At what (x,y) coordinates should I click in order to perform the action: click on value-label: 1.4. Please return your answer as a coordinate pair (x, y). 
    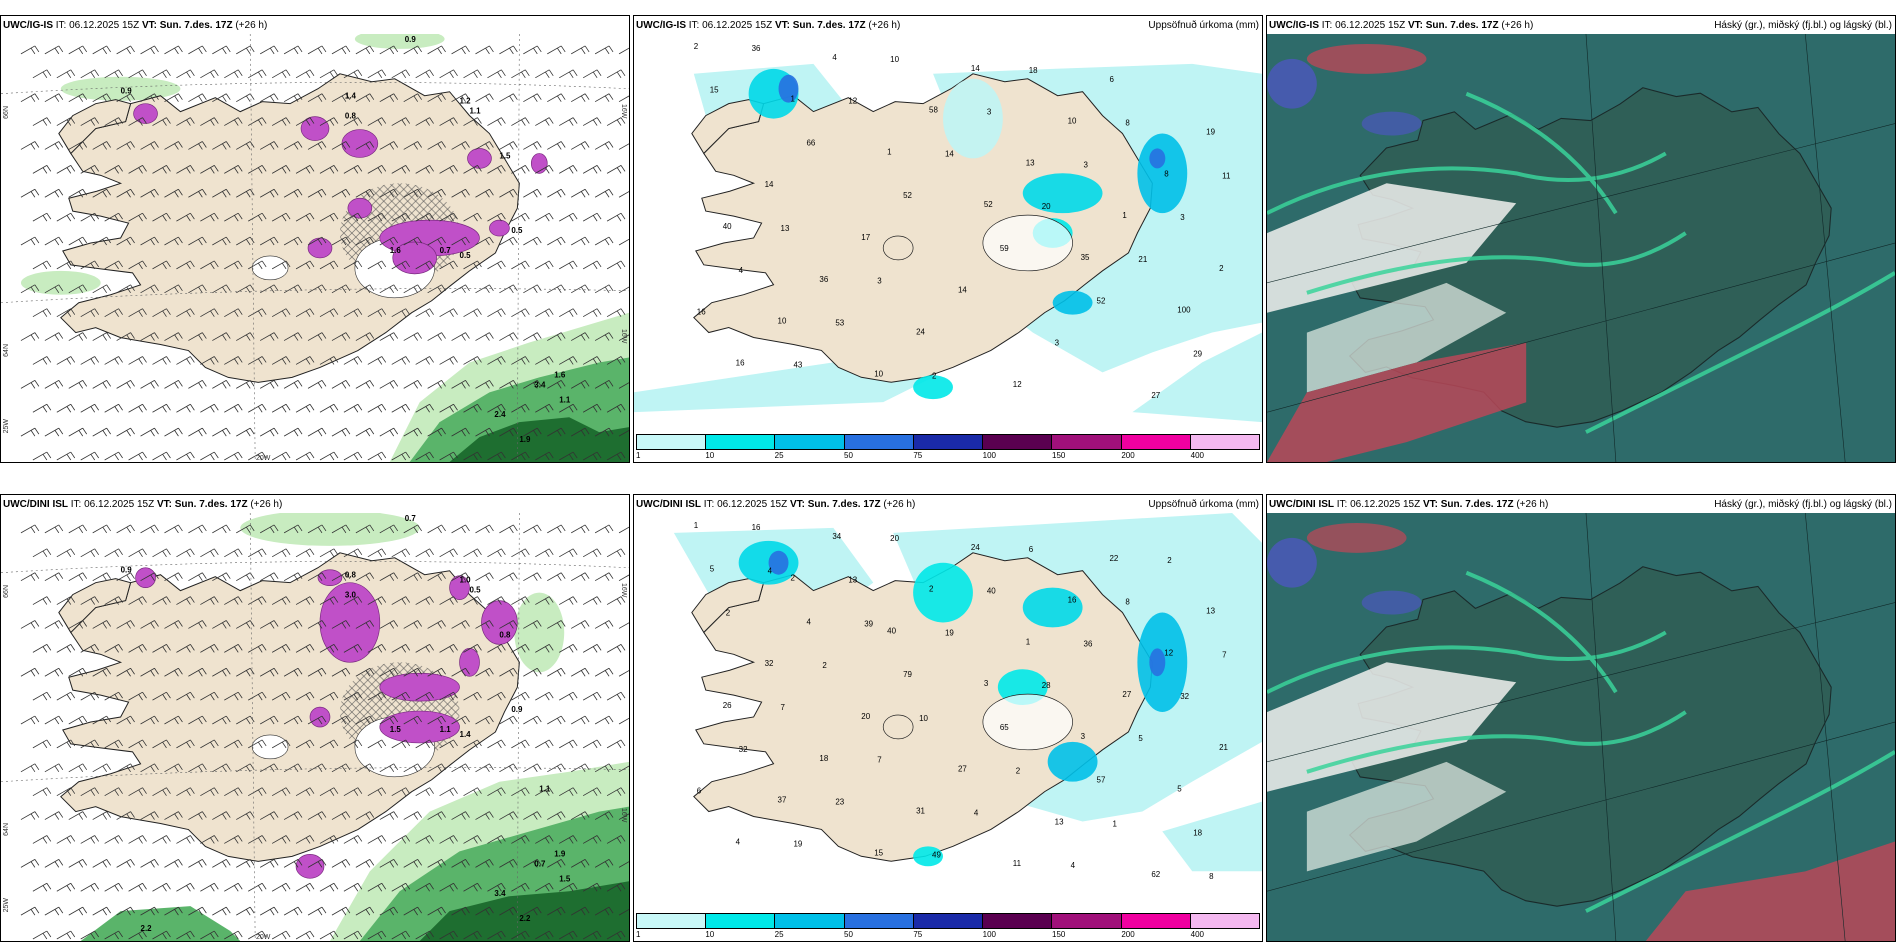
    Looking at the image, I should click on (466, 734).